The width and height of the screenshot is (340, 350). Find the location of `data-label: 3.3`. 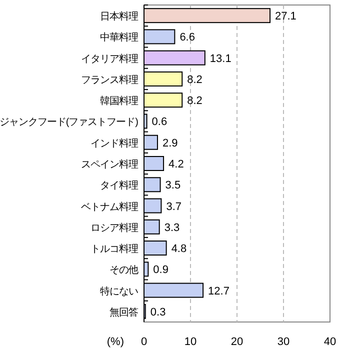

data-label: 3.3 is located at coordinates (172, 228).